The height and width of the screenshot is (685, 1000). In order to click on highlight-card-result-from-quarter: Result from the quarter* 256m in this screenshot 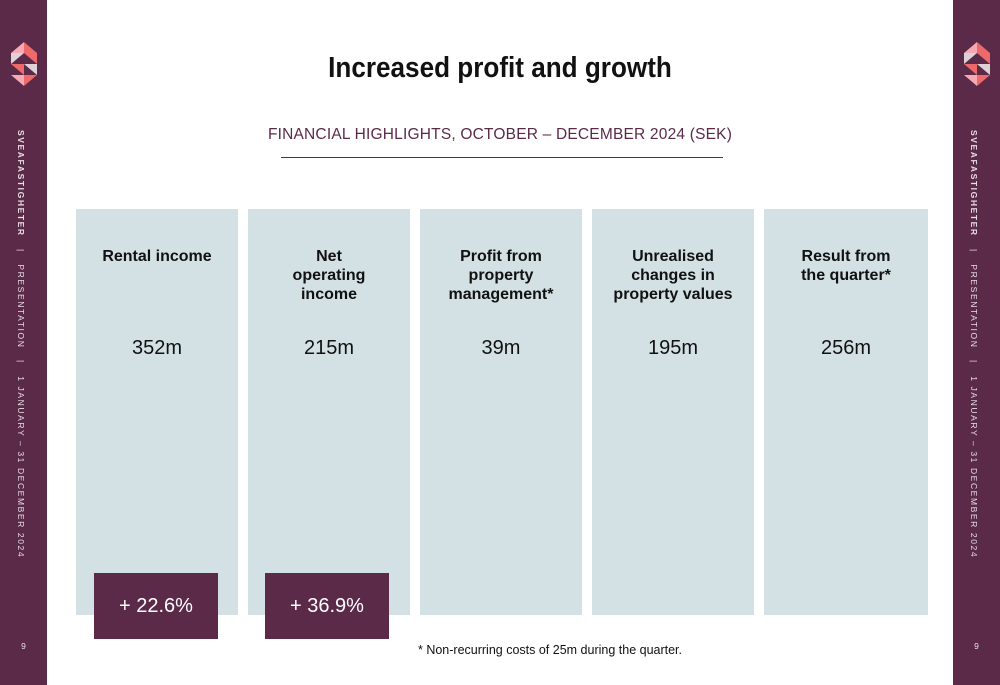, I will do `click(846, 412)`.